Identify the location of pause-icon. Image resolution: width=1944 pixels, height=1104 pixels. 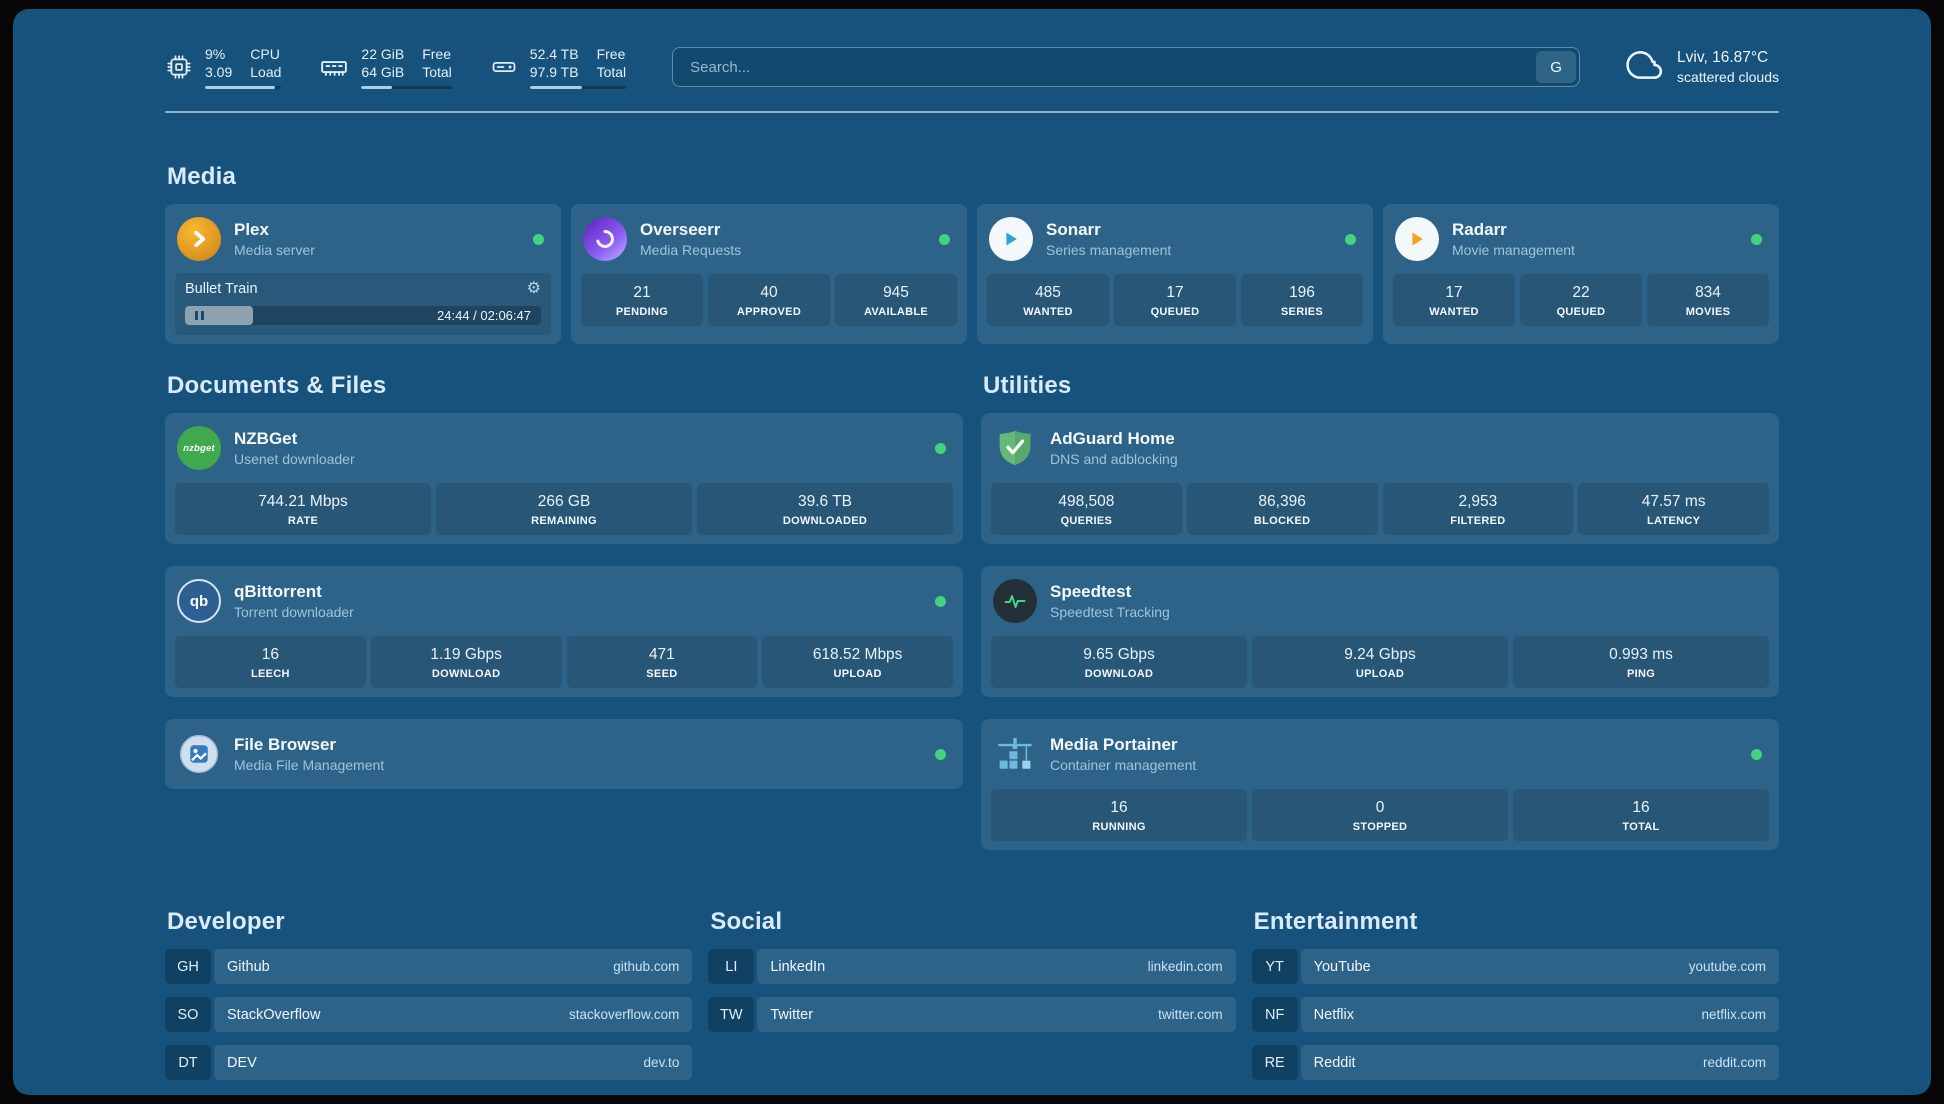
(196, 315).